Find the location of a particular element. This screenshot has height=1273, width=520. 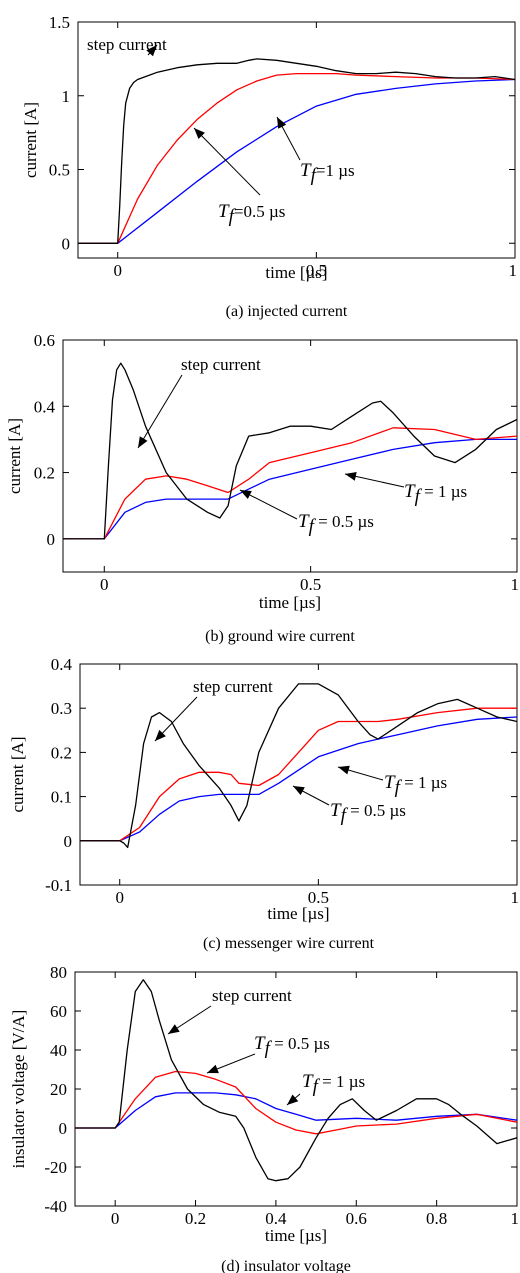

x-tick-label: 0.8 is located at coordinates (436, 1218).